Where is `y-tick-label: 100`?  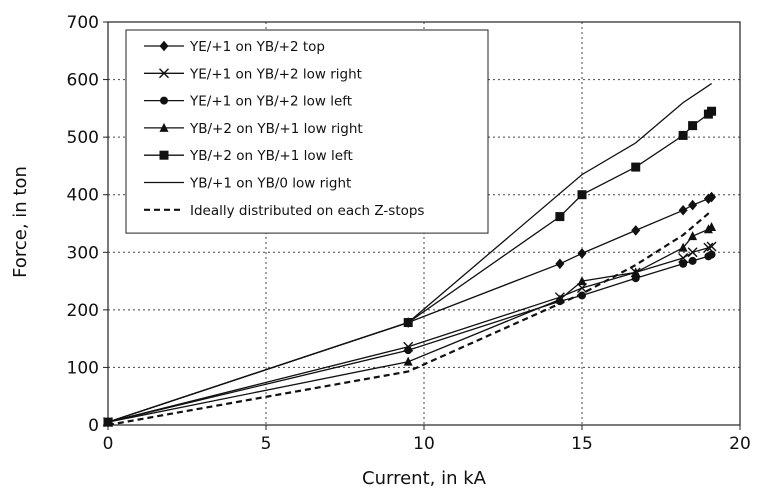
y-tick-label: 100 is located at coordinates (83, 368).